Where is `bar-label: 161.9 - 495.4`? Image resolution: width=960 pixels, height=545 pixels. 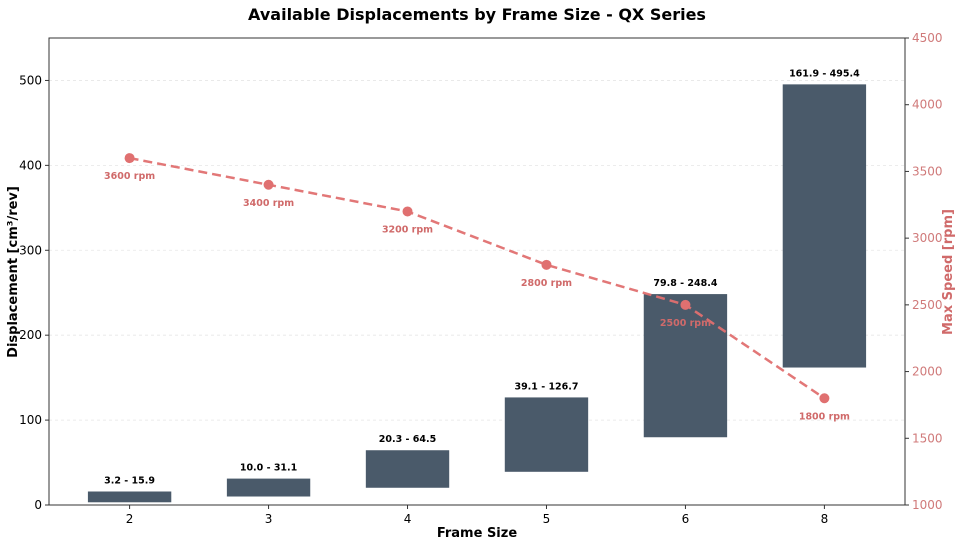 bar-label: 161.9 - 495.4 is located at coordinates (824, 73).